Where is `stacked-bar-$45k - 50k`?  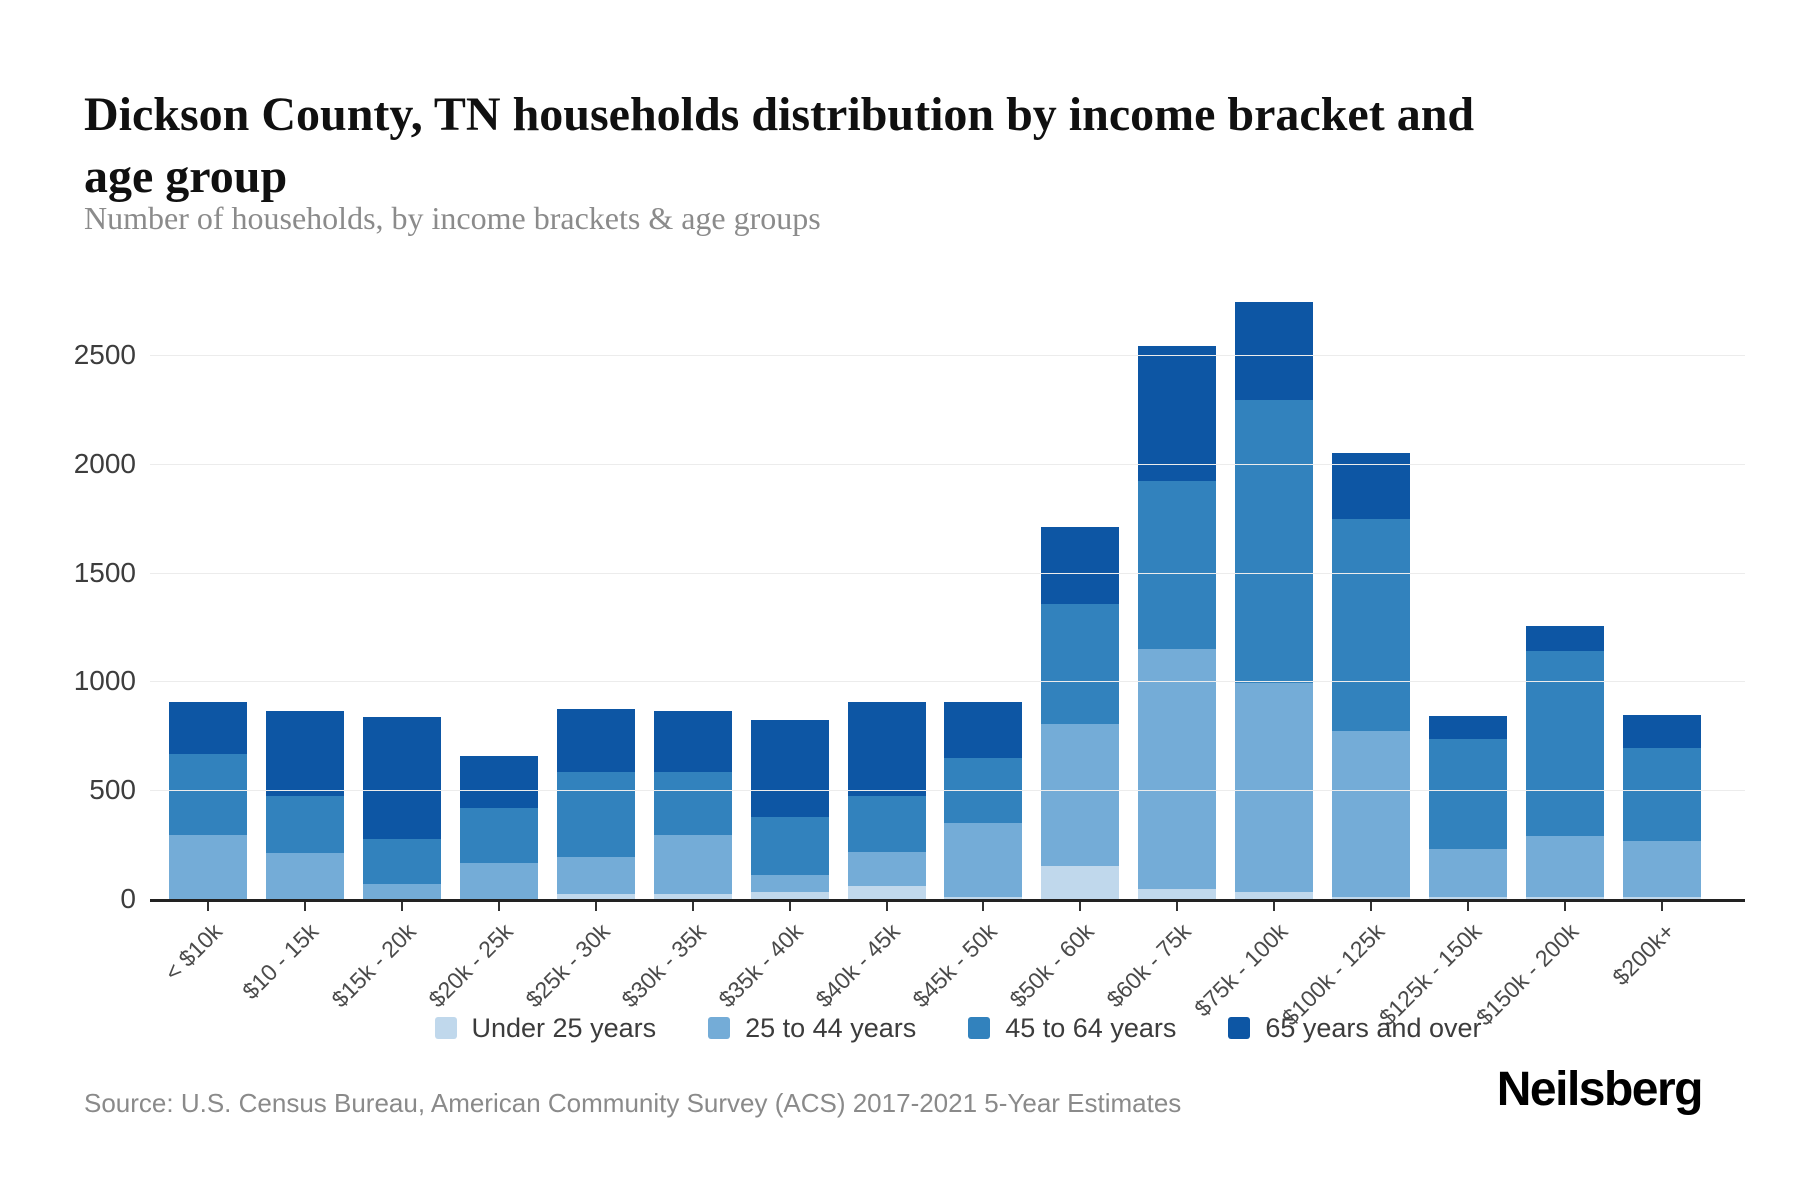
stacked-bar-$45k - 50k is located at coordinates (983, 800).